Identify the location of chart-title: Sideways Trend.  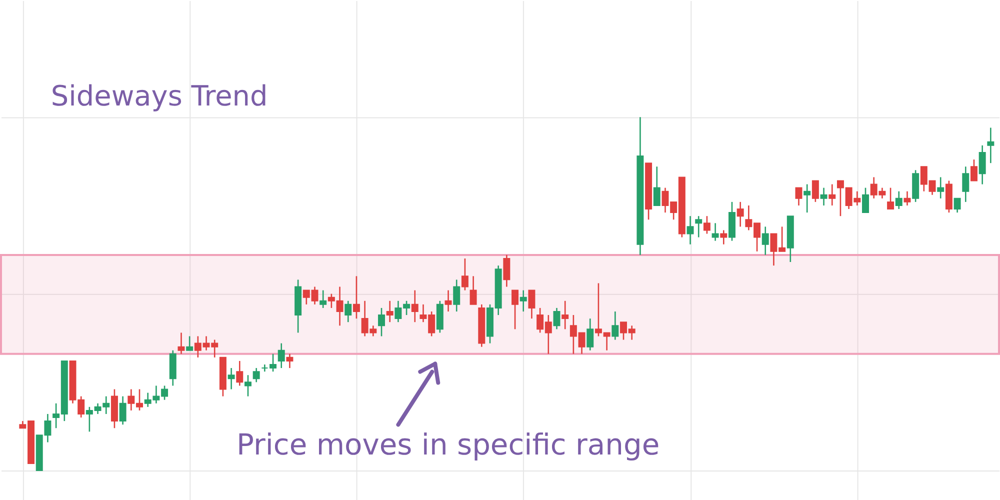
(159, 95).